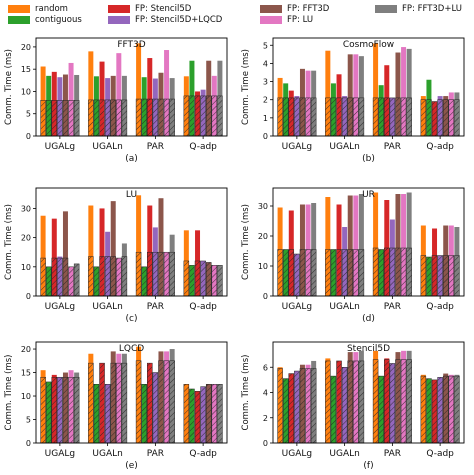 The width and height of the screenshot is (474, 475). Describe the element at coordinates (265, 118) in the screenshot. I see `y-tick-label: 1` at that location.